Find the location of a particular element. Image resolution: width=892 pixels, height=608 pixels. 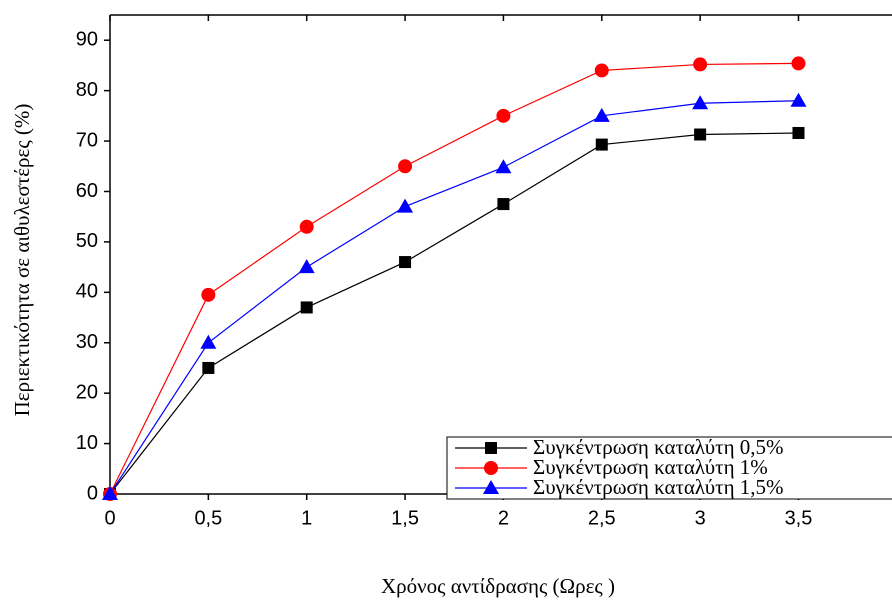

x-tick-label: 0,5 is located at coordinates (208, 518).